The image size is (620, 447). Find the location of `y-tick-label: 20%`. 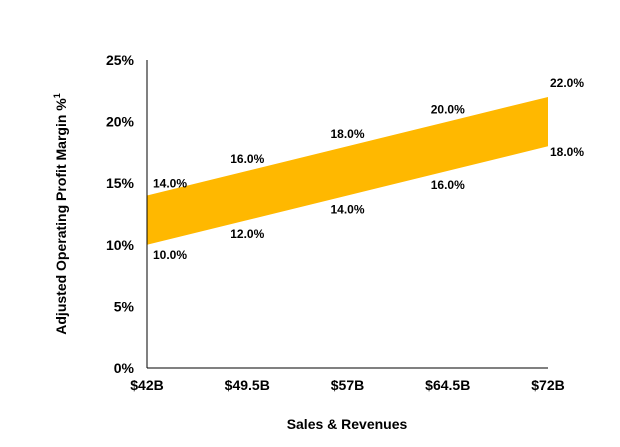

y-tick-label: 20% is located at coordinates (120, 122).